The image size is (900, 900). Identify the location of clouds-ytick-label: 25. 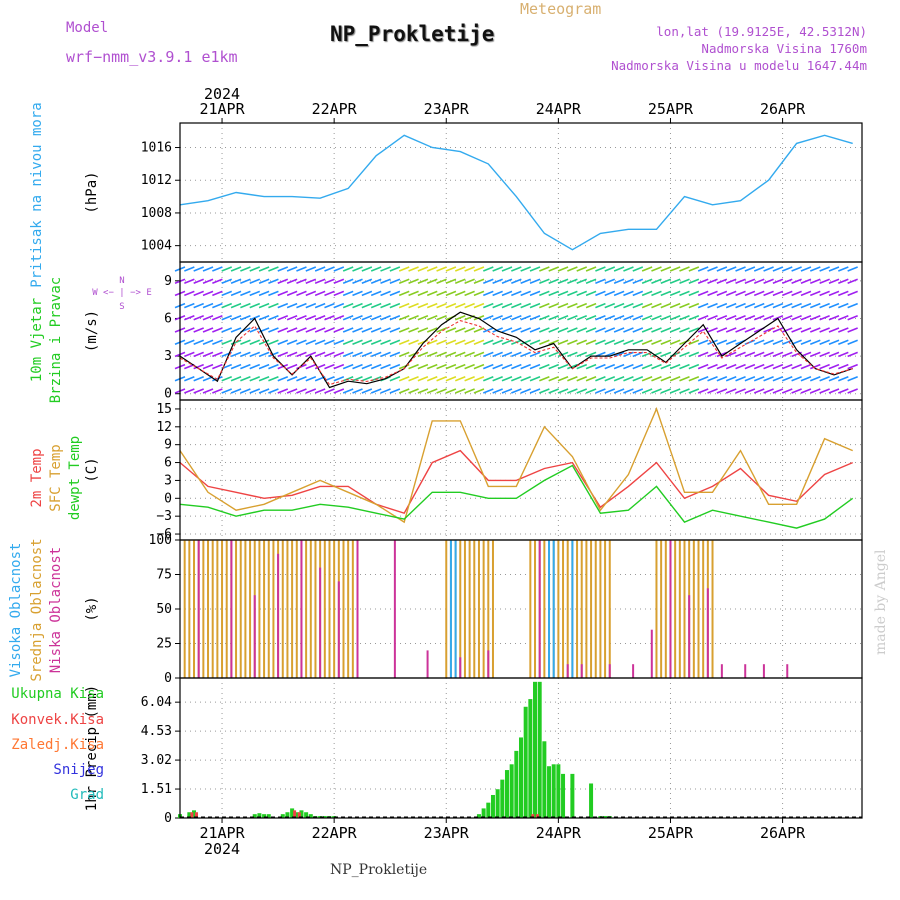
(164, 644).